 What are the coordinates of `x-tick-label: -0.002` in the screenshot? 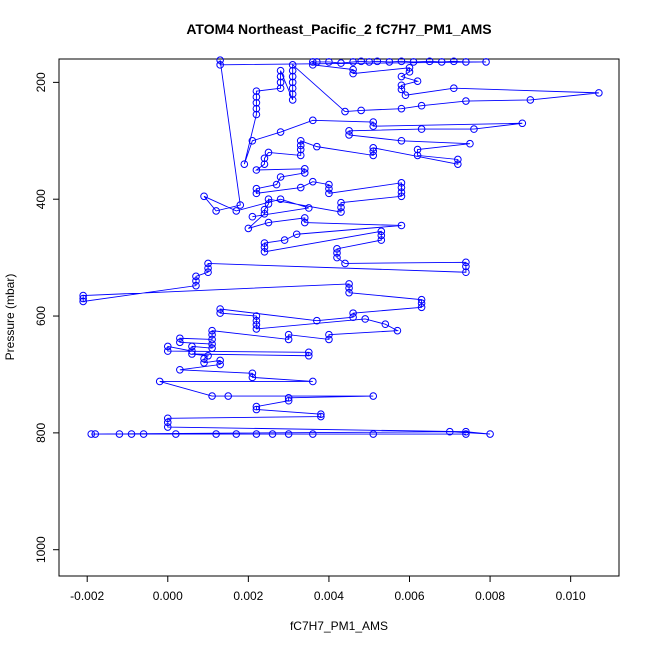 It's located at (87, 596).